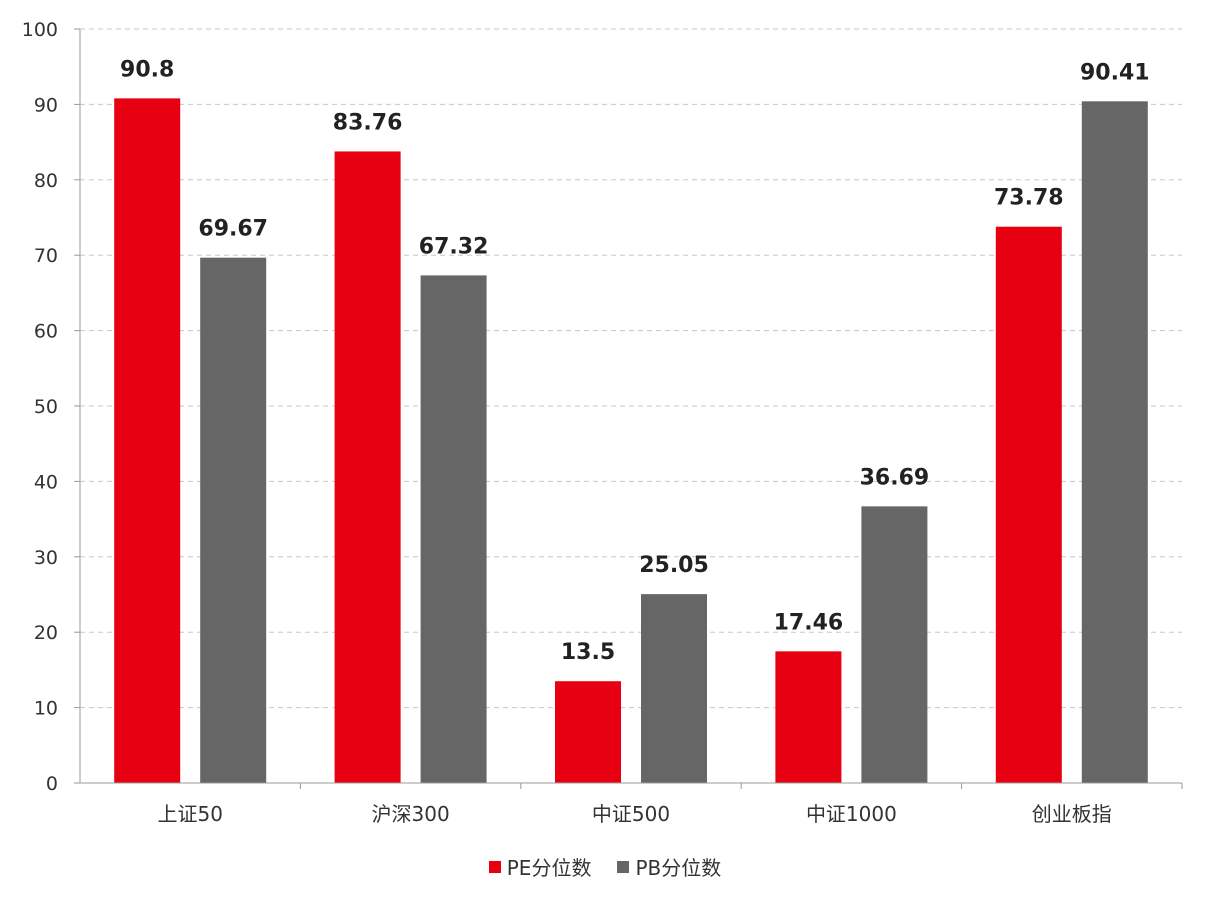 The height and width of the screenshot is (908, 1210). Describe the element at coordinates (454, 246) in the screenshot. I see `data-label-pb: 67.32` at that location.